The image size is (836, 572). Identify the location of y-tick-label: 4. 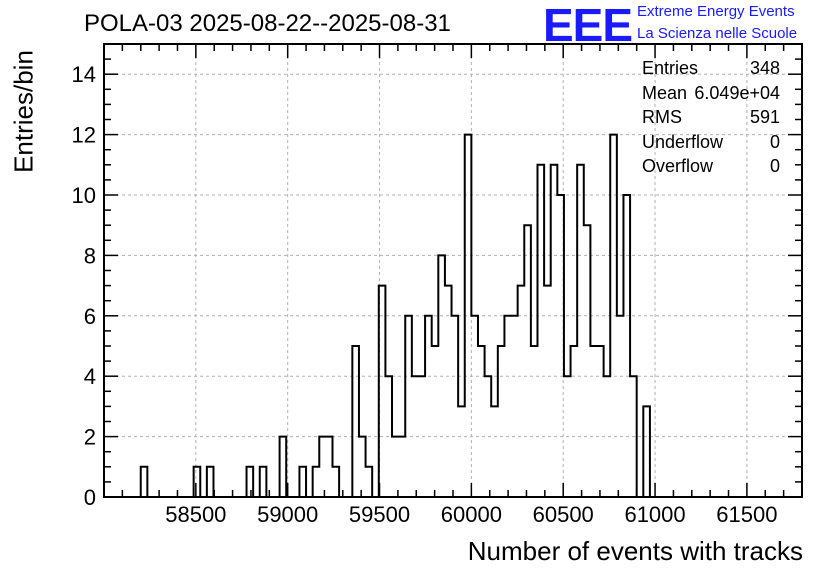
(90, 376).